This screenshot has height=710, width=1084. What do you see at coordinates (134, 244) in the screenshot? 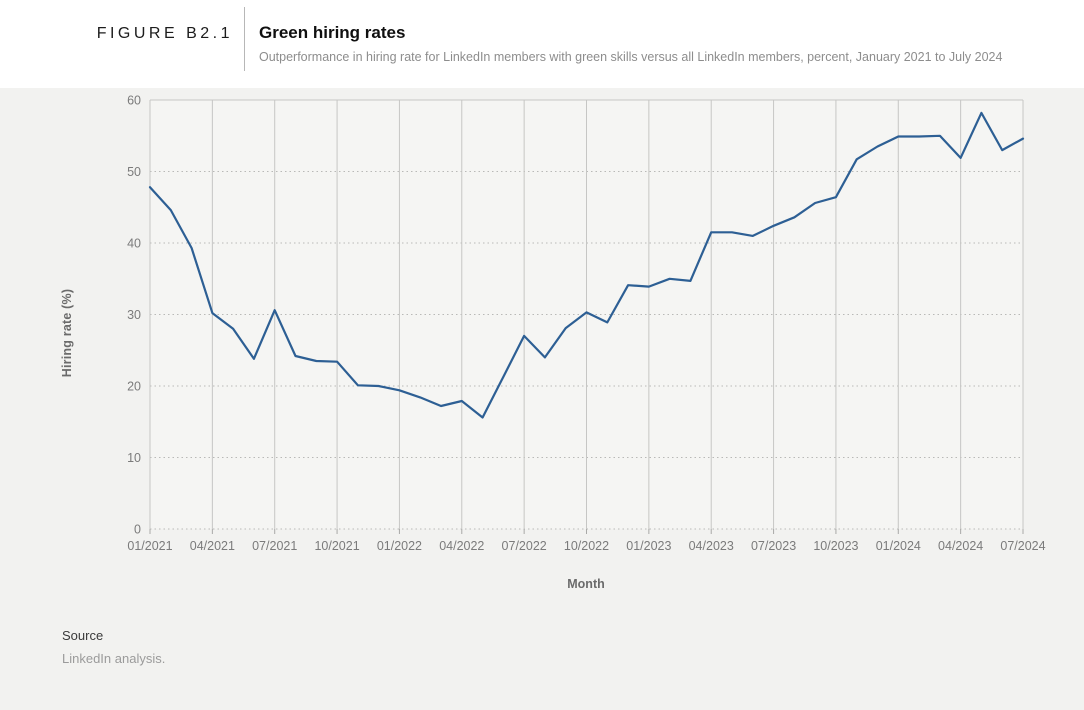
I see `y-tick-label: 40` at bounding box center [134, 244].